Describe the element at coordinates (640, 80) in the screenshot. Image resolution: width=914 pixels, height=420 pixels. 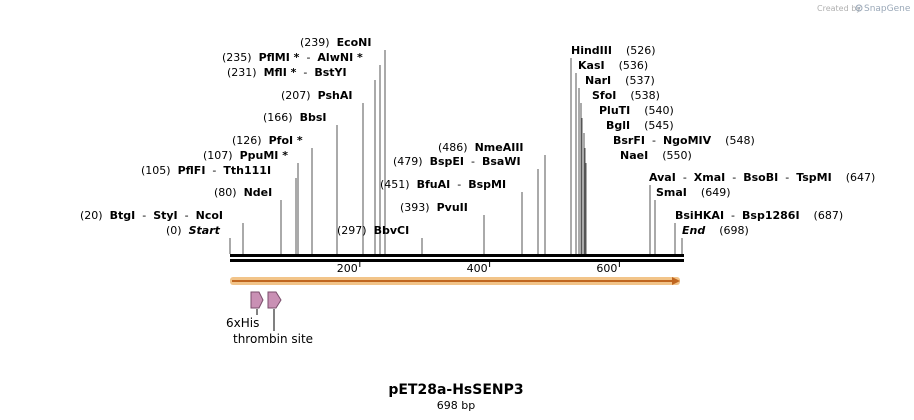
I see `site-position: (537)` at that location.